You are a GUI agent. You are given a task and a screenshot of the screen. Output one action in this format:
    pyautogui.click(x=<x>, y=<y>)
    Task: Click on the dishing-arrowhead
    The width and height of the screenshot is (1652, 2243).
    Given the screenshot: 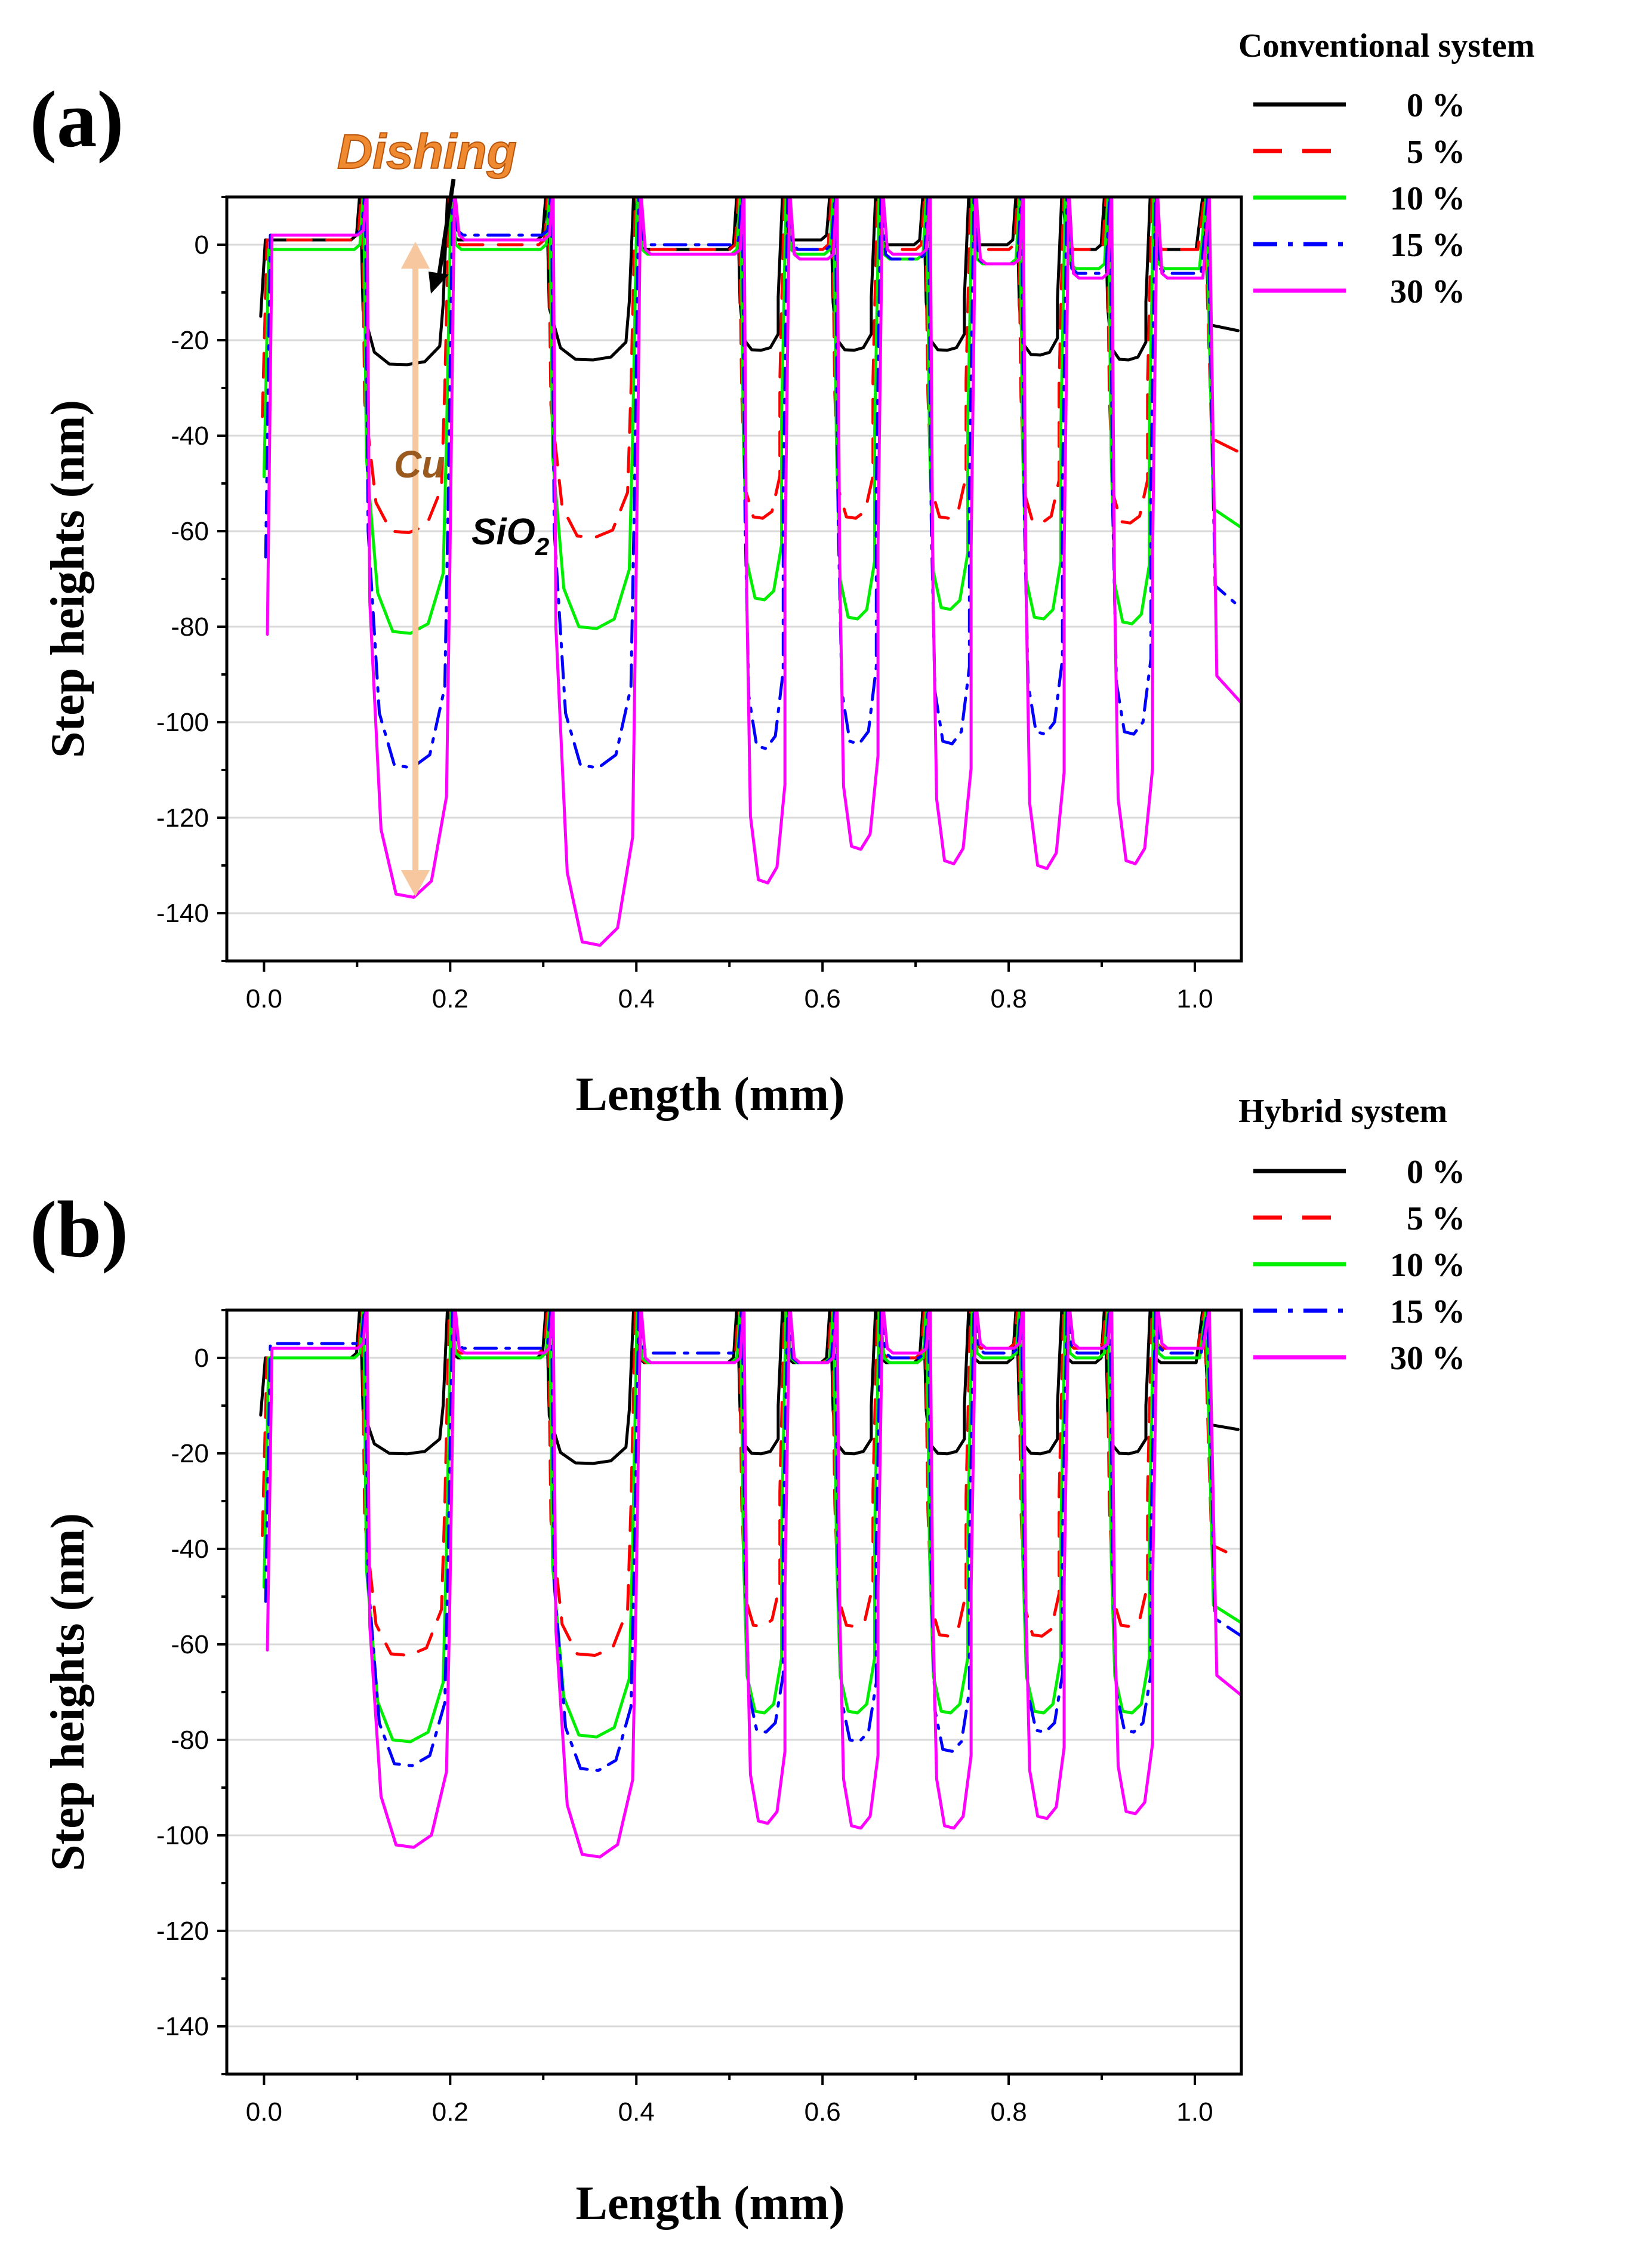 What is the action you would take?
    pyautogui.click(x=439, y=283)
    